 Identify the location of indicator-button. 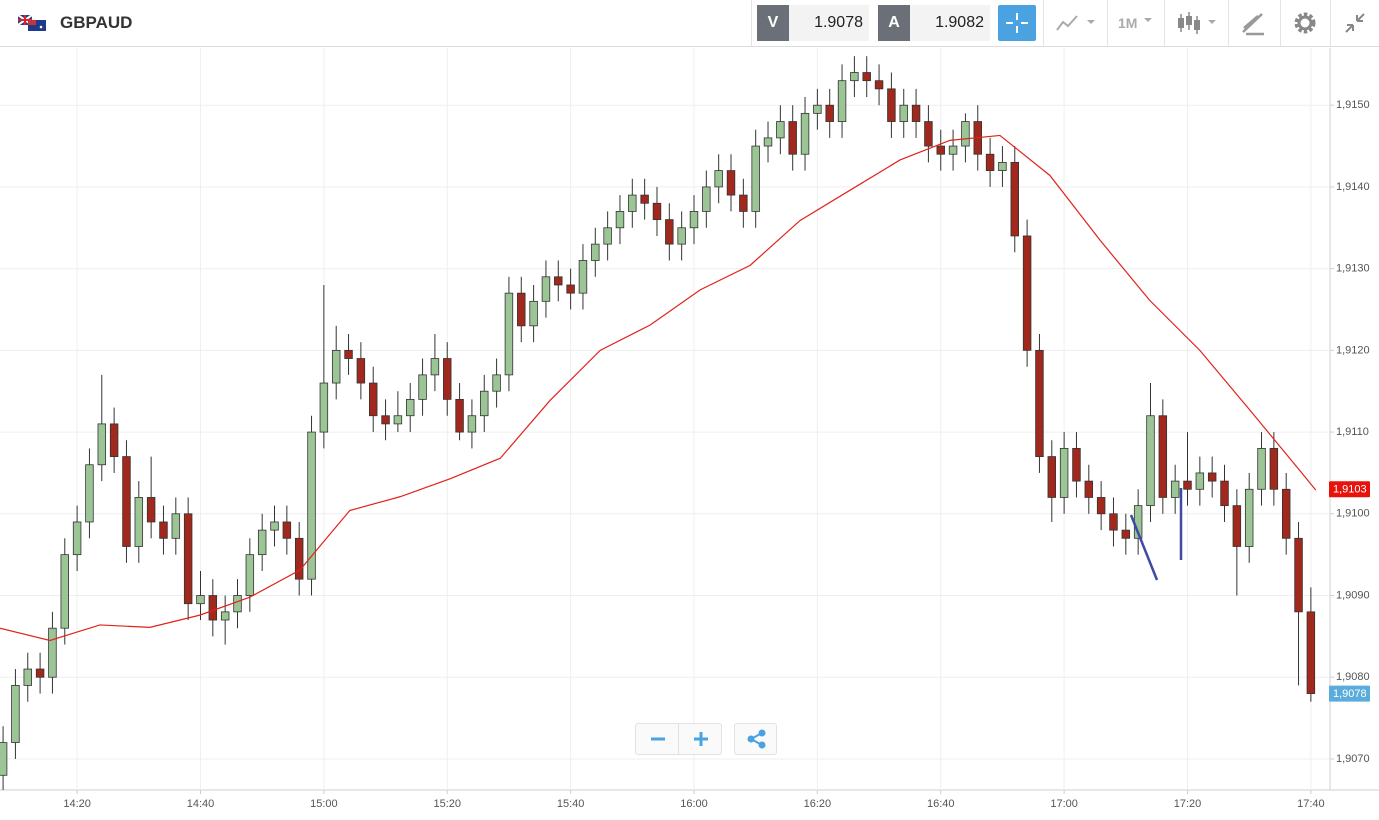
(1077, 23).